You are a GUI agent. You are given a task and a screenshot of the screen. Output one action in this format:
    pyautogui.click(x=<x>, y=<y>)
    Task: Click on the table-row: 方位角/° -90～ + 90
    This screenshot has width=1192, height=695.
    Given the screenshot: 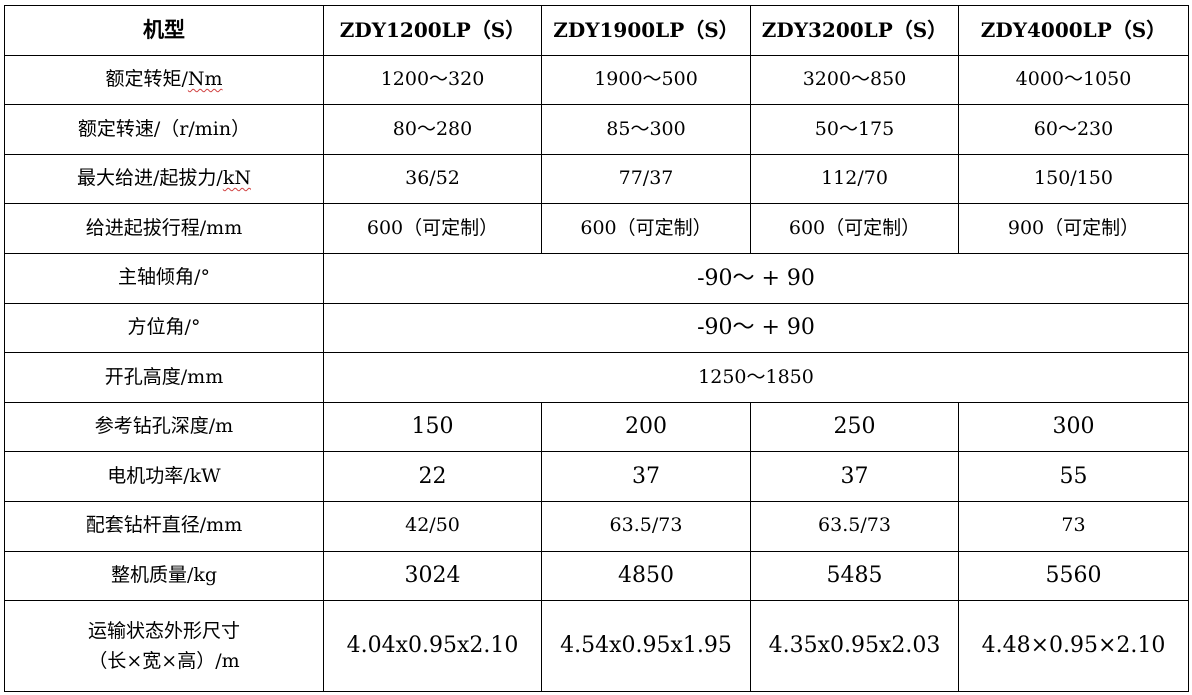 What is the action you would take?
    pyautogui.click(x=596, y=328)
    